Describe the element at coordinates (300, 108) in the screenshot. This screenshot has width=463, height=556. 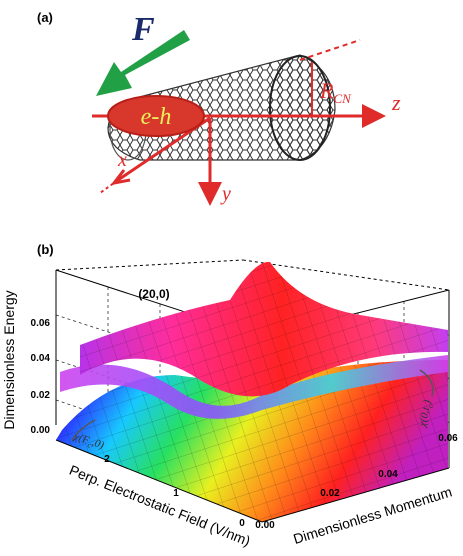
I see `nanotube-end-cap` at that location.